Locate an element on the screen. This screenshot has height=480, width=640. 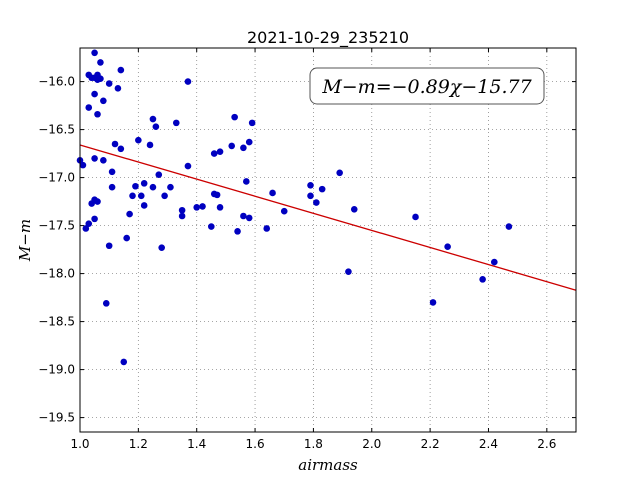
fit-equation-box: M−m=−0.89χ−15.77 is located at coordinates (427, 86).